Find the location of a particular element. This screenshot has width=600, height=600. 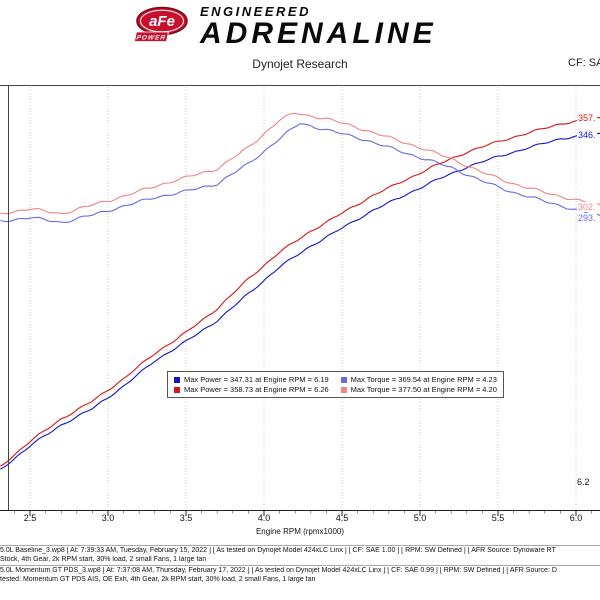

afe-power-logo: aFe POWER is located at coordinates (161, 24).